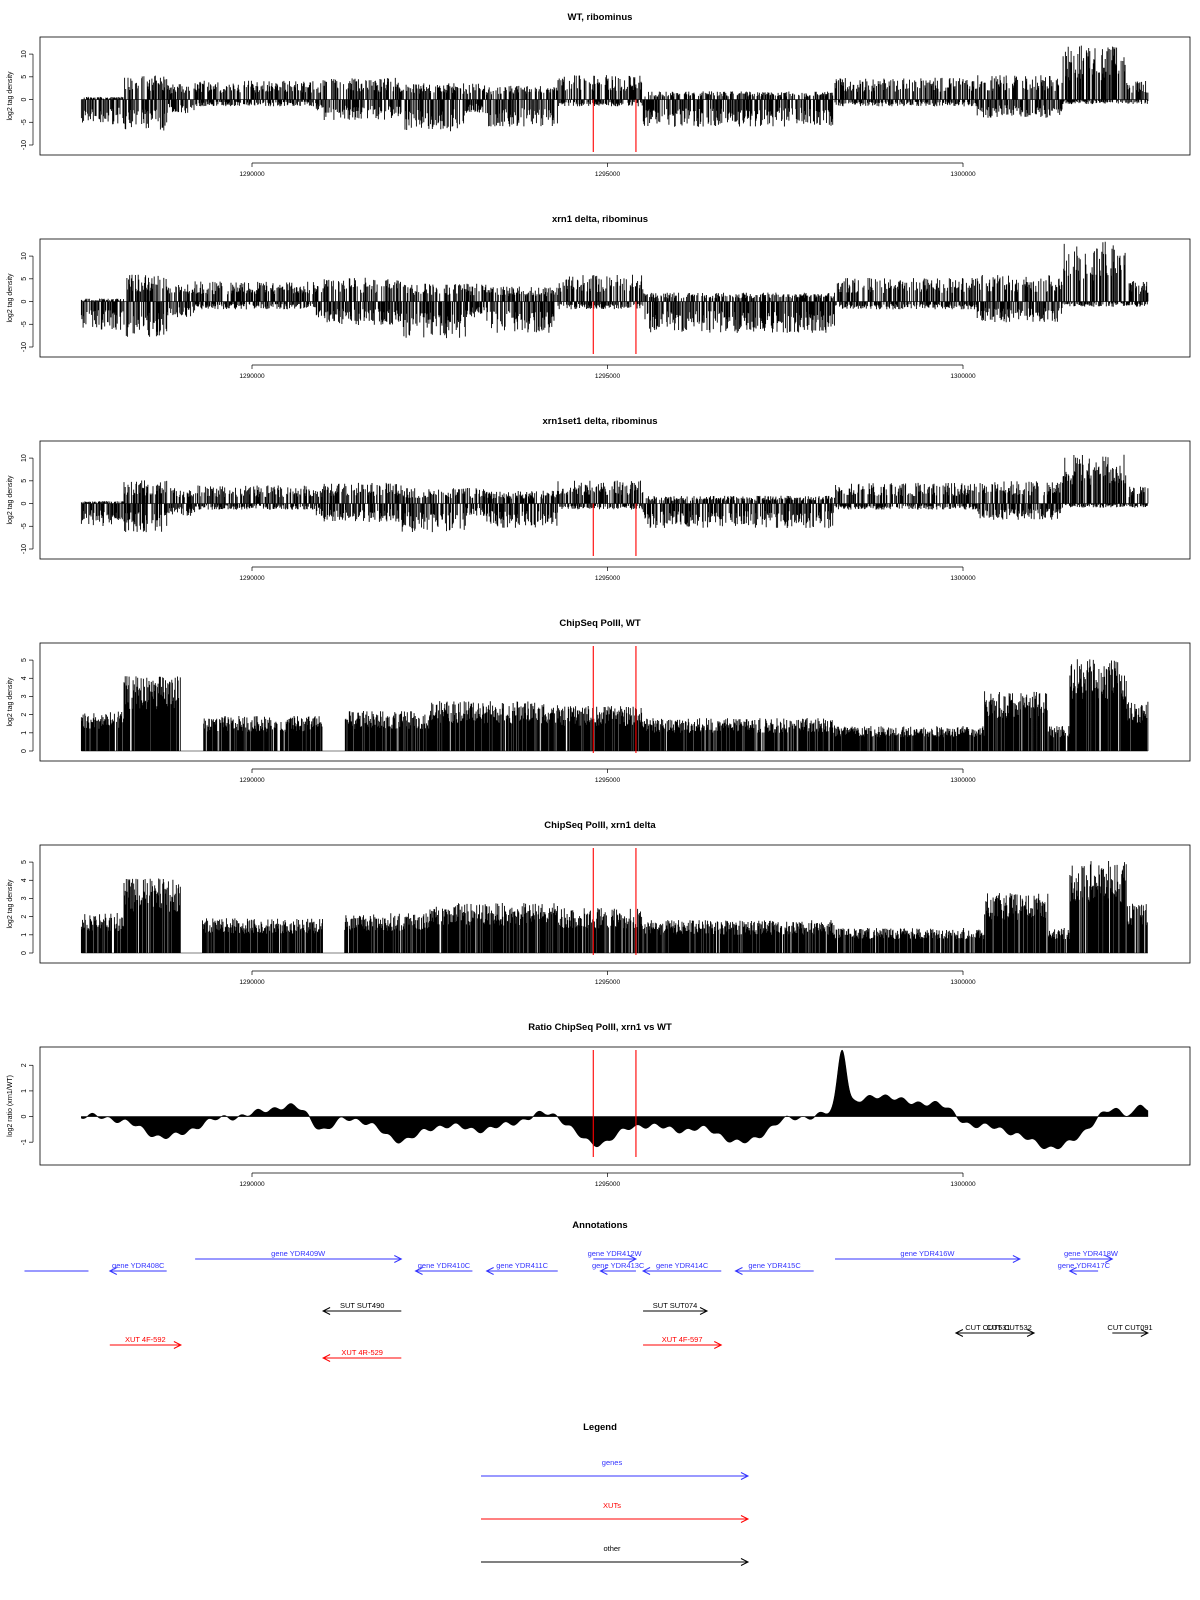 This screenshot has width=1200, height=1600. Describe the element at coordinates (599, 421) in the screenshot. I see `panel-title: xrn1set1 delta, ribominus` at that location.